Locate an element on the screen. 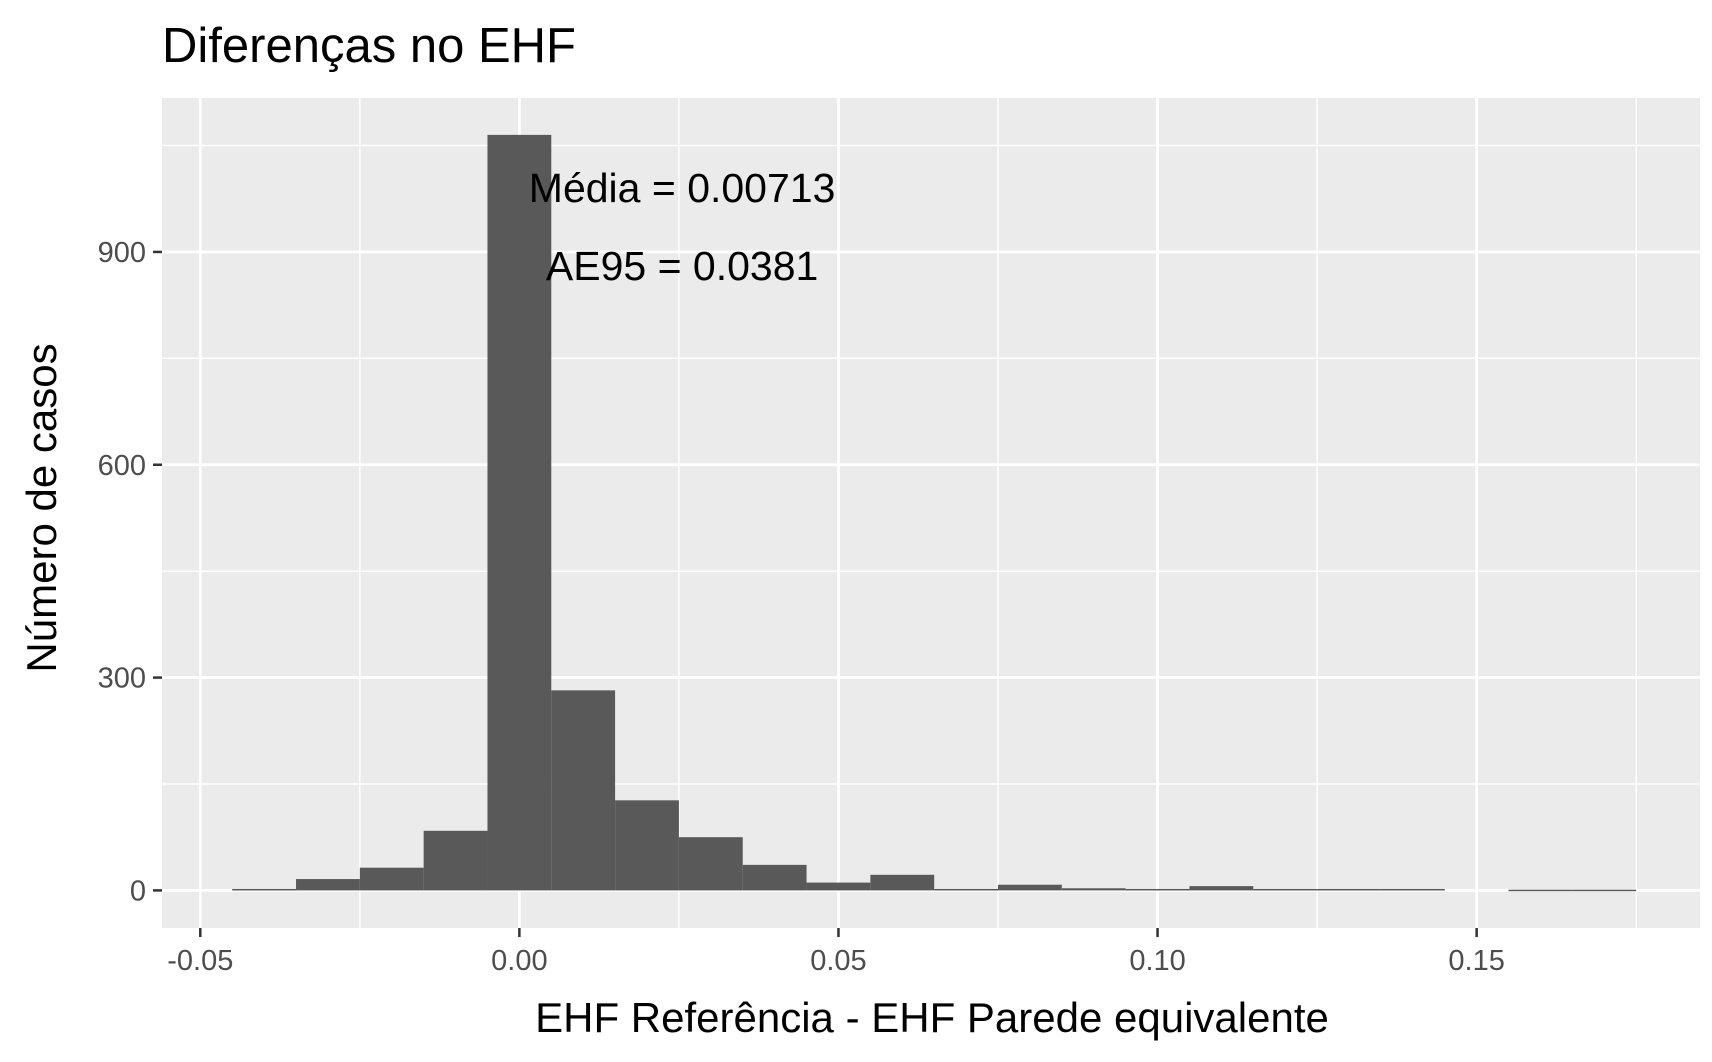 The width and height of the screenshot is (1712, 1062). y-tick-label: 300 is located at coordinates (122, 679).